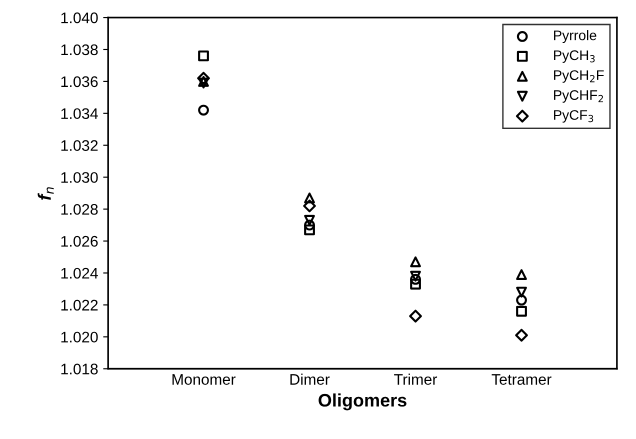  I want to click on y-tick-label: 1.036, so click(79, 82).